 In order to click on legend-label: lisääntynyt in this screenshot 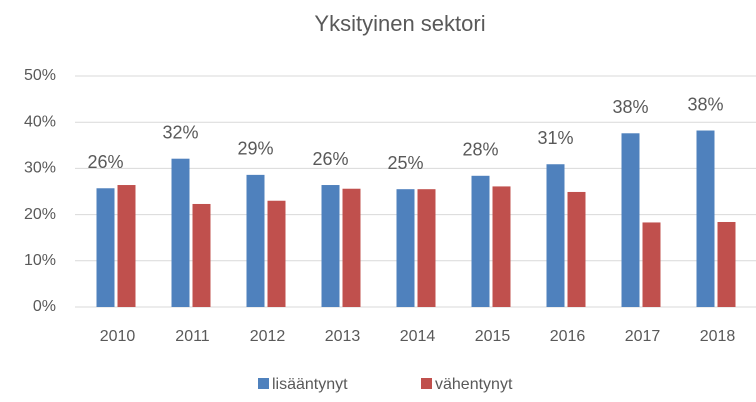, I will do `click(310, 384)`.